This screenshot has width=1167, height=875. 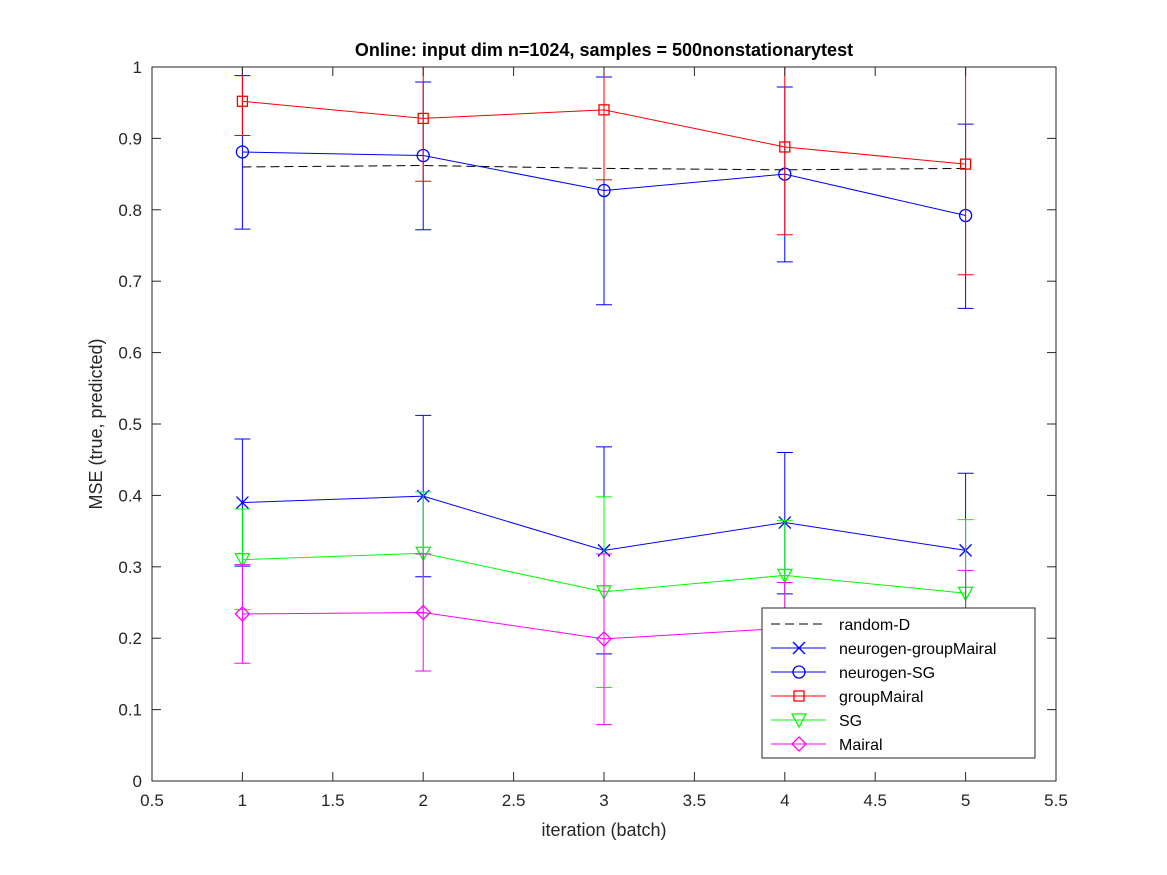 What do you see at coordinates (137, 781) in the screenshot?
I see `y-tick-label: 0` at bounding box center [137, 781].